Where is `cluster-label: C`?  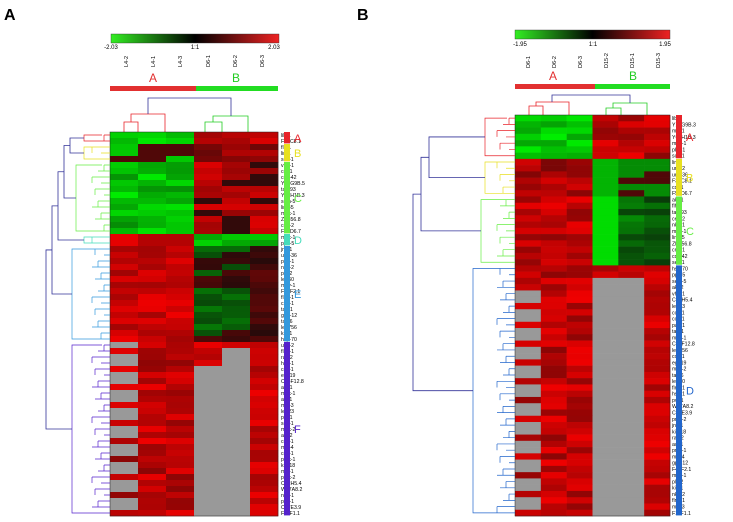 cluster-label: C is located at coordinates (298, 199).